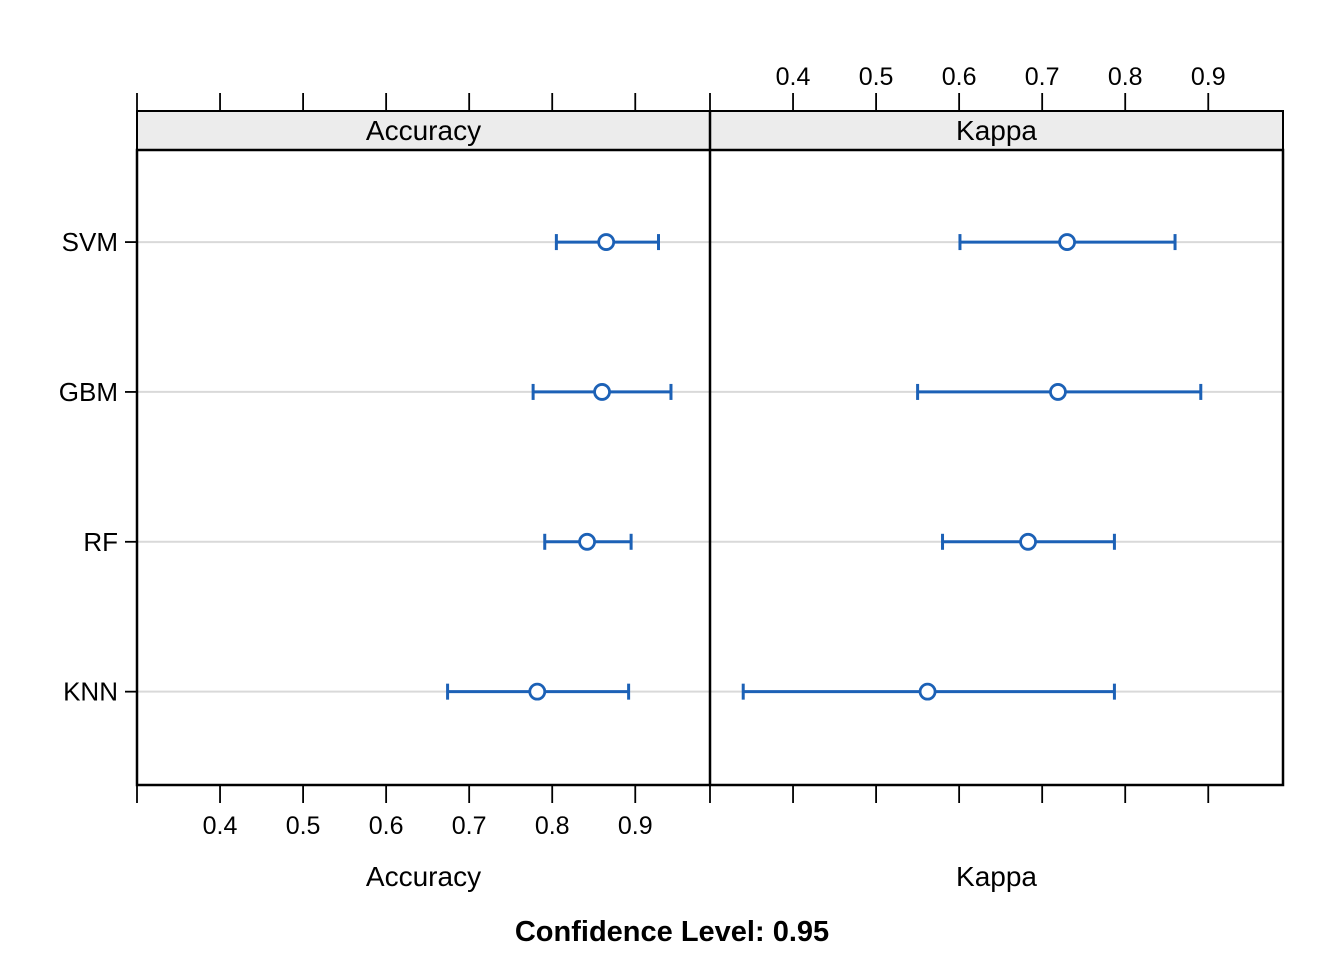  Describe the element at coordinates (100, 542) in the screenshot. I see `y-axis-label-rf: RF` at that location.